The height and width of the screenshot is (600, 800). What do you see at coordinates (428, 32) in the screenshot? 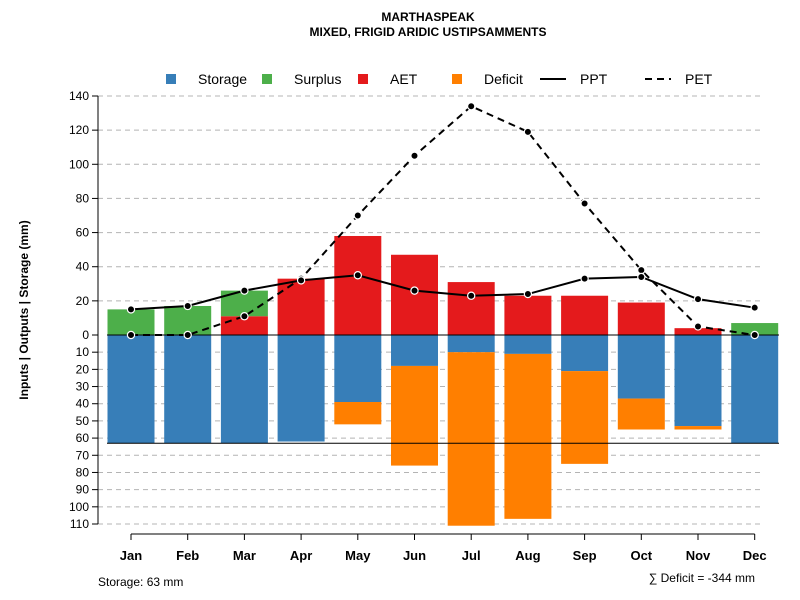
I see `chart-subtitle: MIXED, FRIGID ARIDIC USTIPSAMMENTS` at bounding box center [428, 32].